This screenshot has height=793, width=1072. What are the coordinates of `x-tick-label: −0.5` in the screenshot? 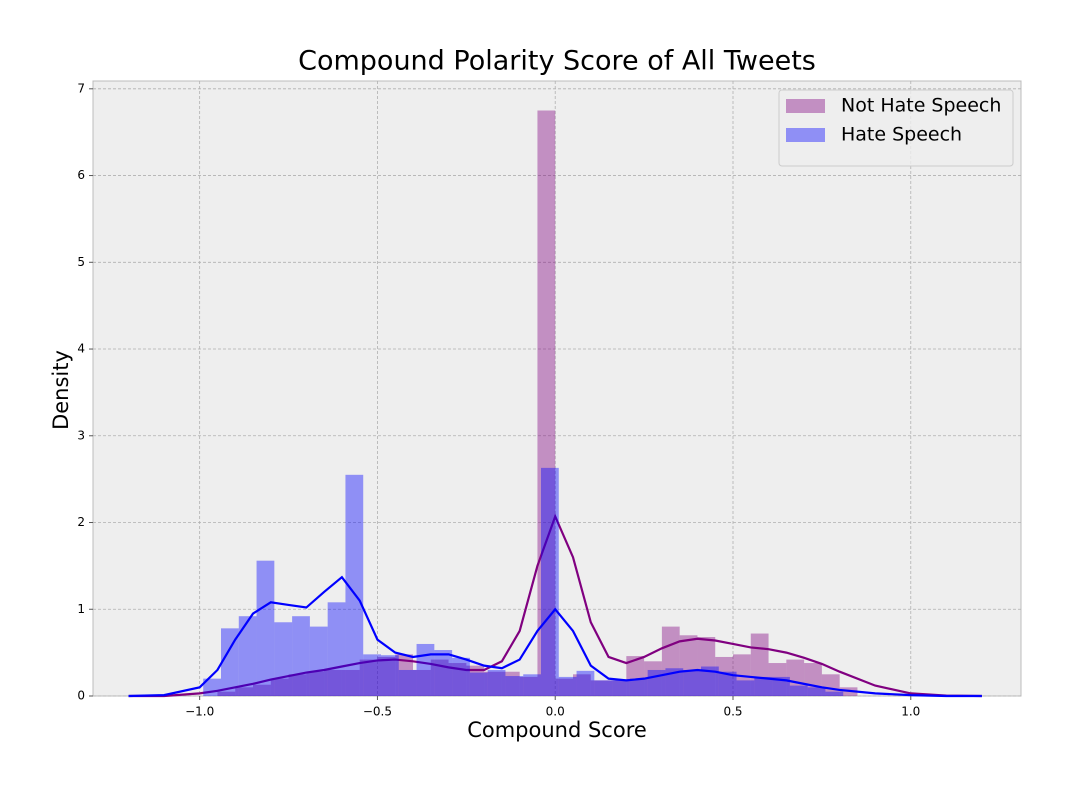 It's located at (377, 712).